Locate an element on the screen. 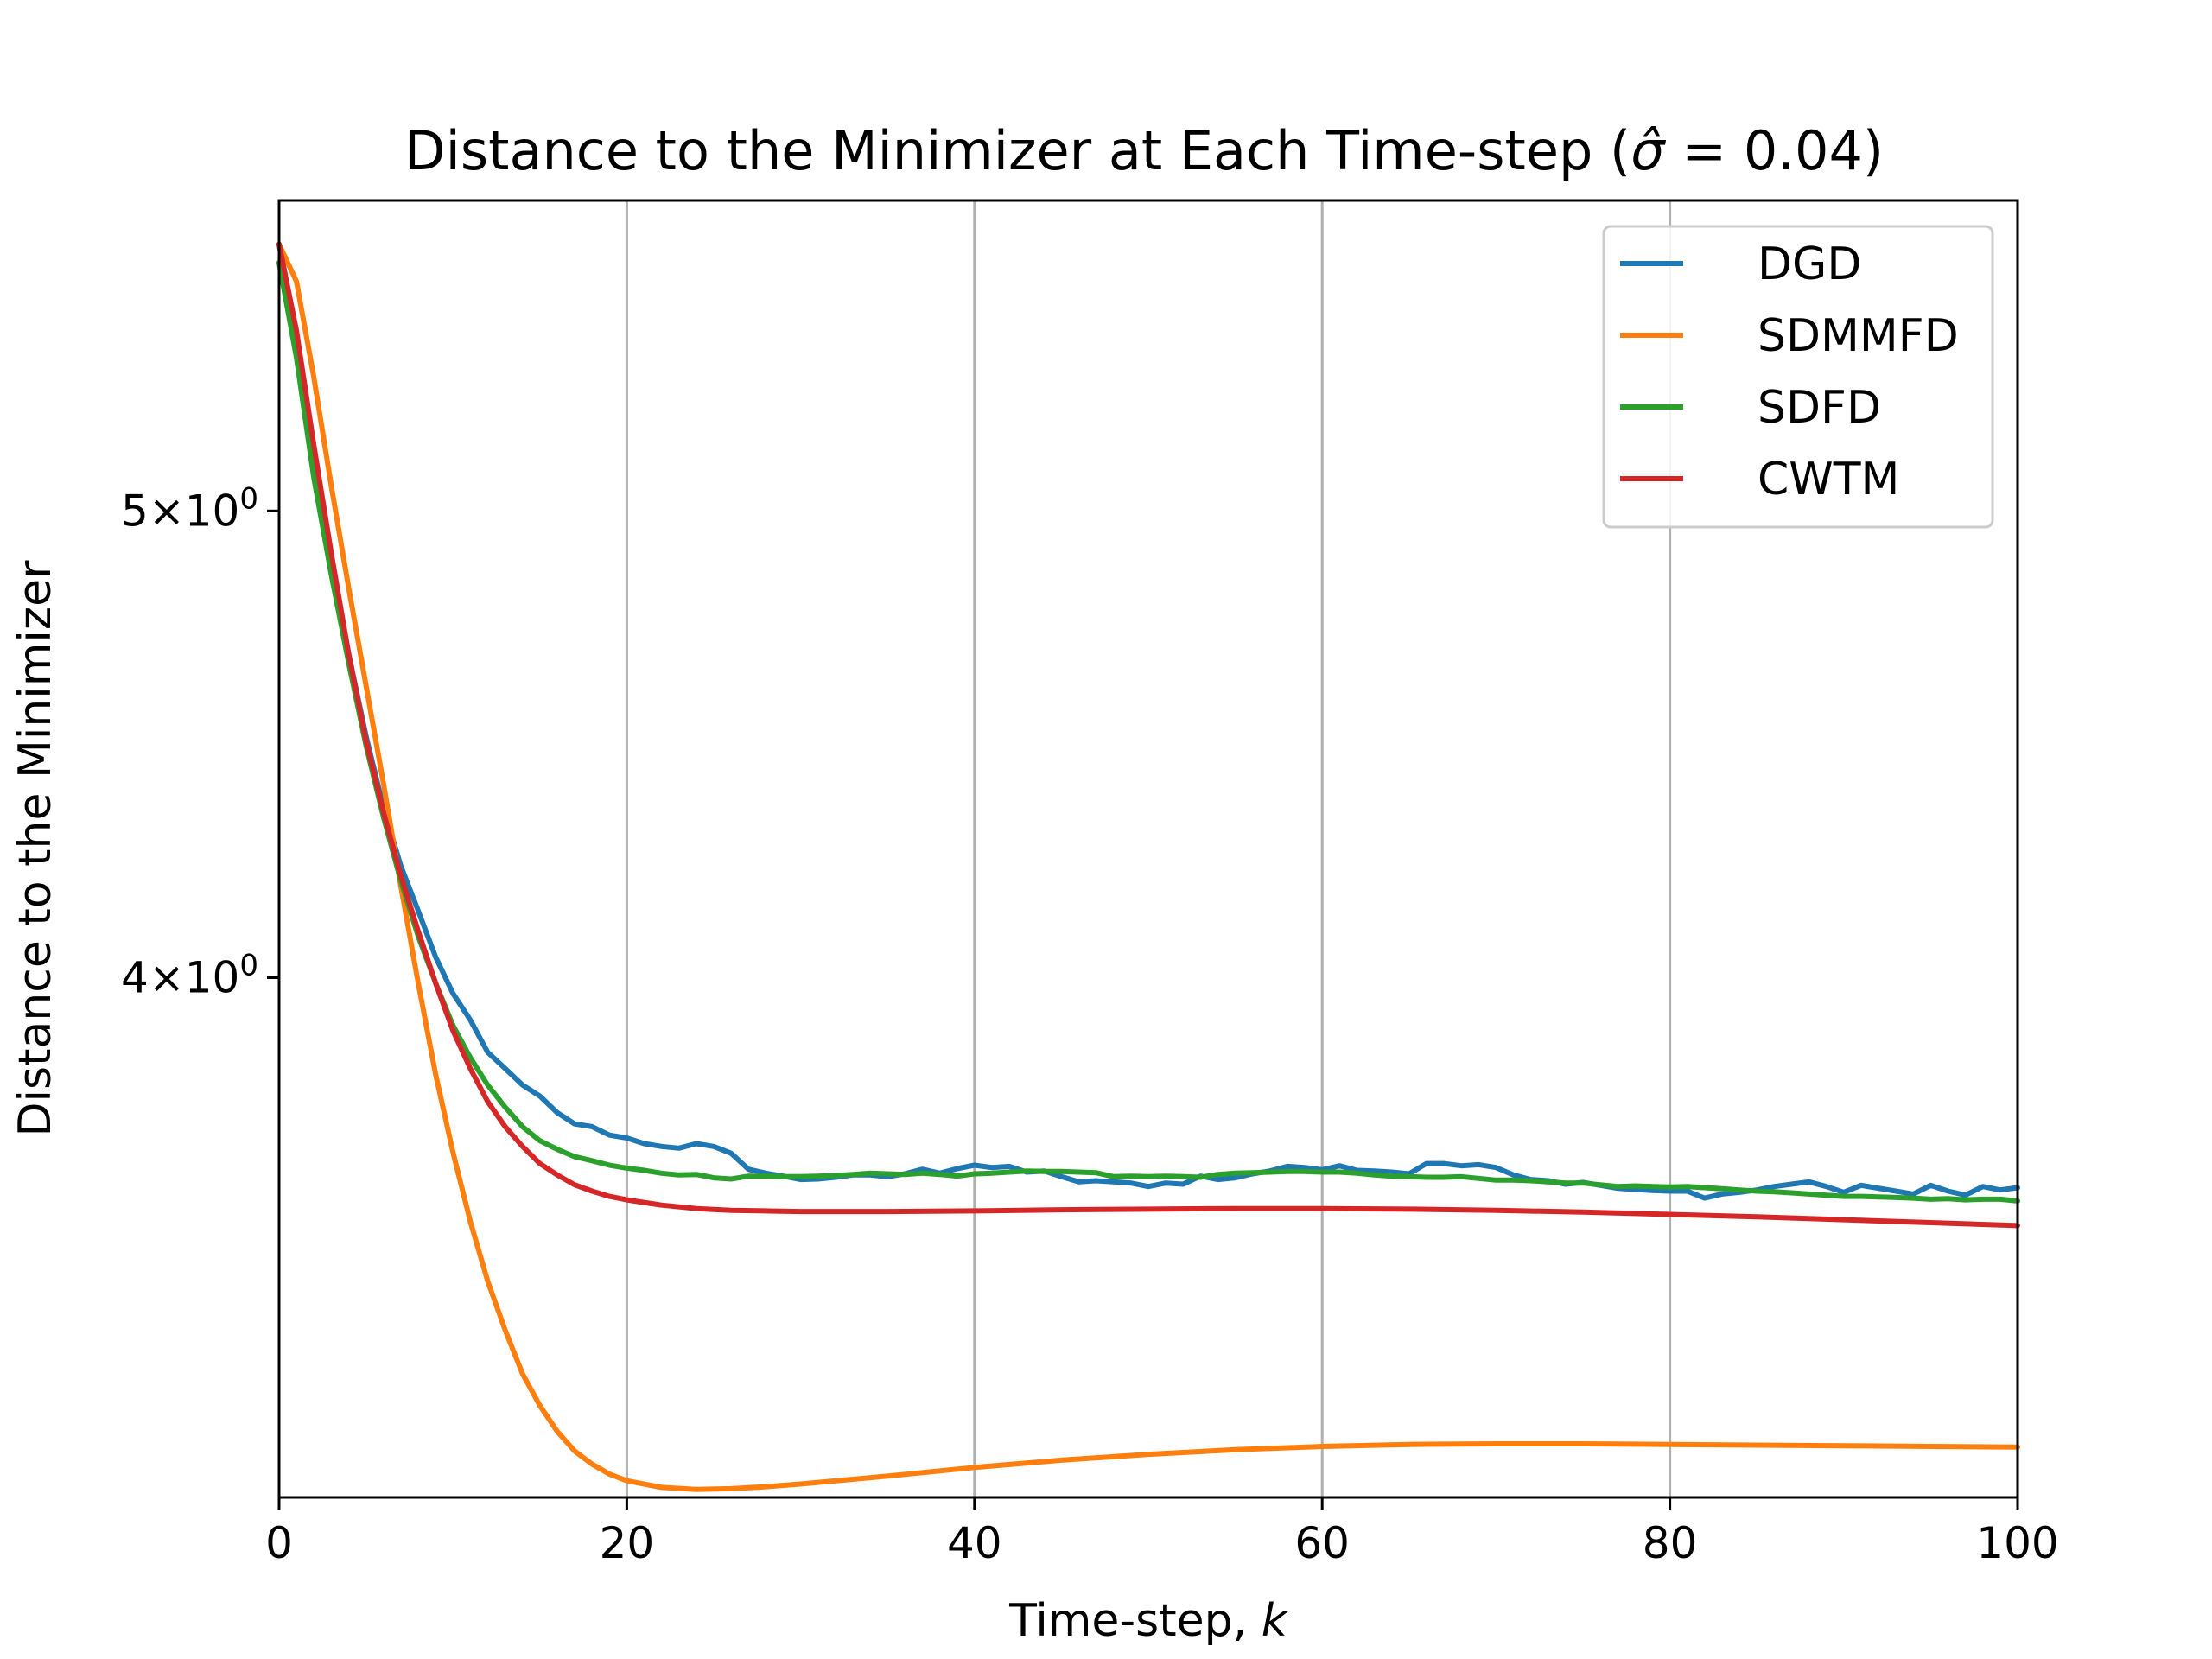  x-tick-label: 80 is located at coordinates (1670, 1543).